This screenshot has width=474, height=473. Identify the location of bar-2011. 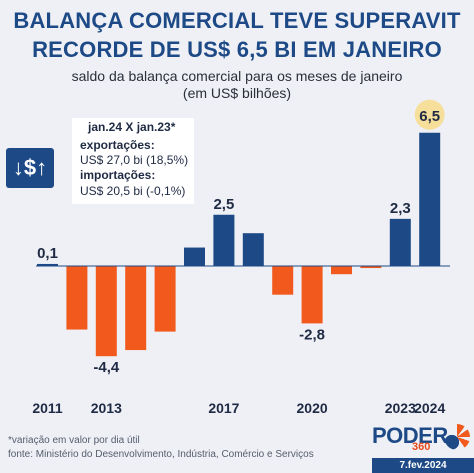
(47, 264).